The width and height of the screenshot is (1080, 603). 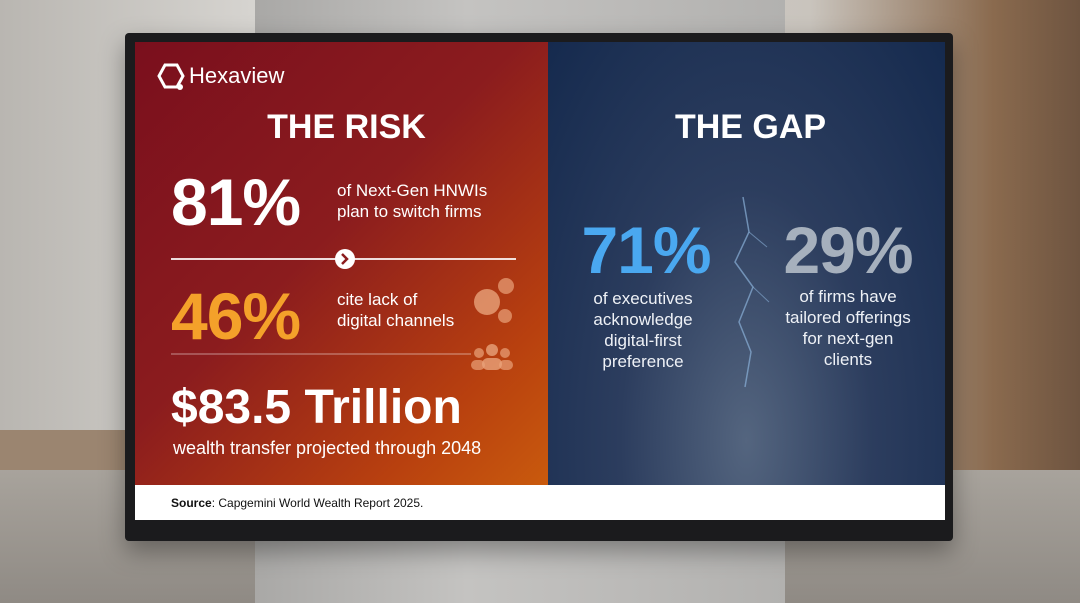 What do you see at coordinates (750, 127) in the screenshot?
I see `gap-title: THE GAP` at bounding box center [750, 127].